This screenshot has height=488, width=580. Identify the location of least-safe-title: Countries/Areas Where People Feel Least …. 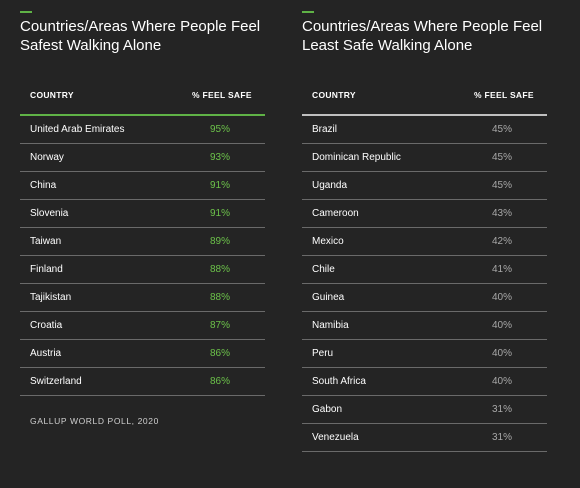
(422, 36).